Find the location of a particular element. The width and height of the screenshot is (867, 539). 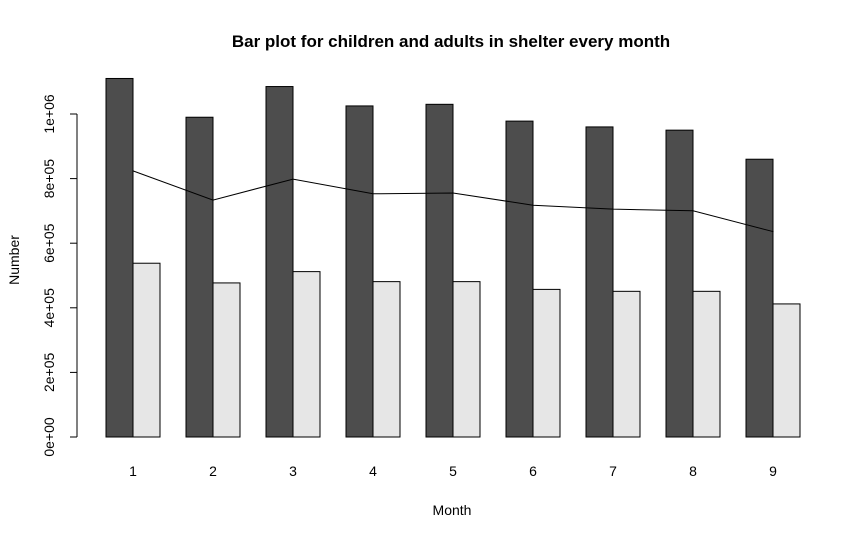

line-group is located at coordinates (453, 201).